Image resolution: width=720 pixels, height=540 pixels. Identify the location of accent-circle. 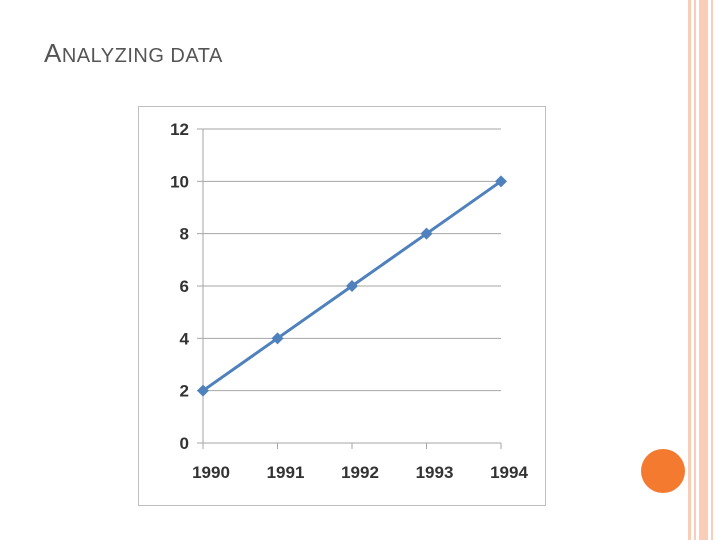
(663, 471).